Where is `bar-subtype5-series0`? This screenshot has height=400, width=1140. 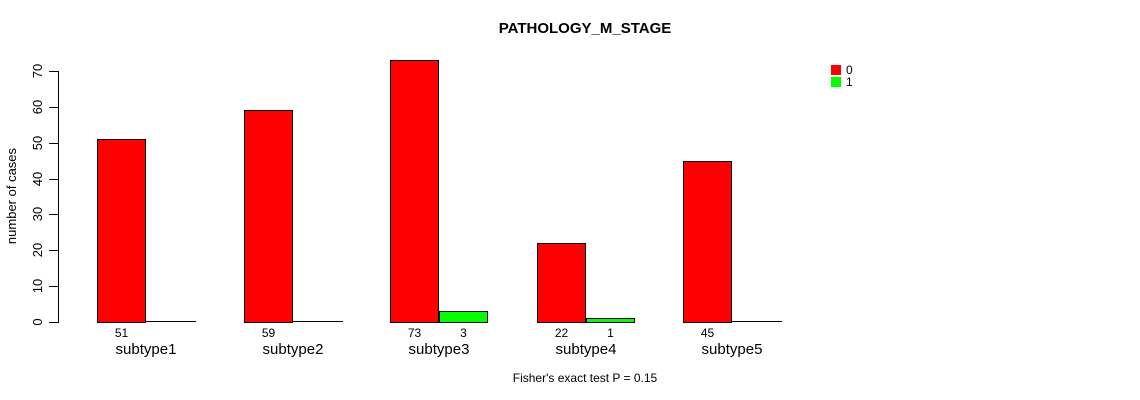
bar-subtype5-series0 is located at coordinates (707, 242).